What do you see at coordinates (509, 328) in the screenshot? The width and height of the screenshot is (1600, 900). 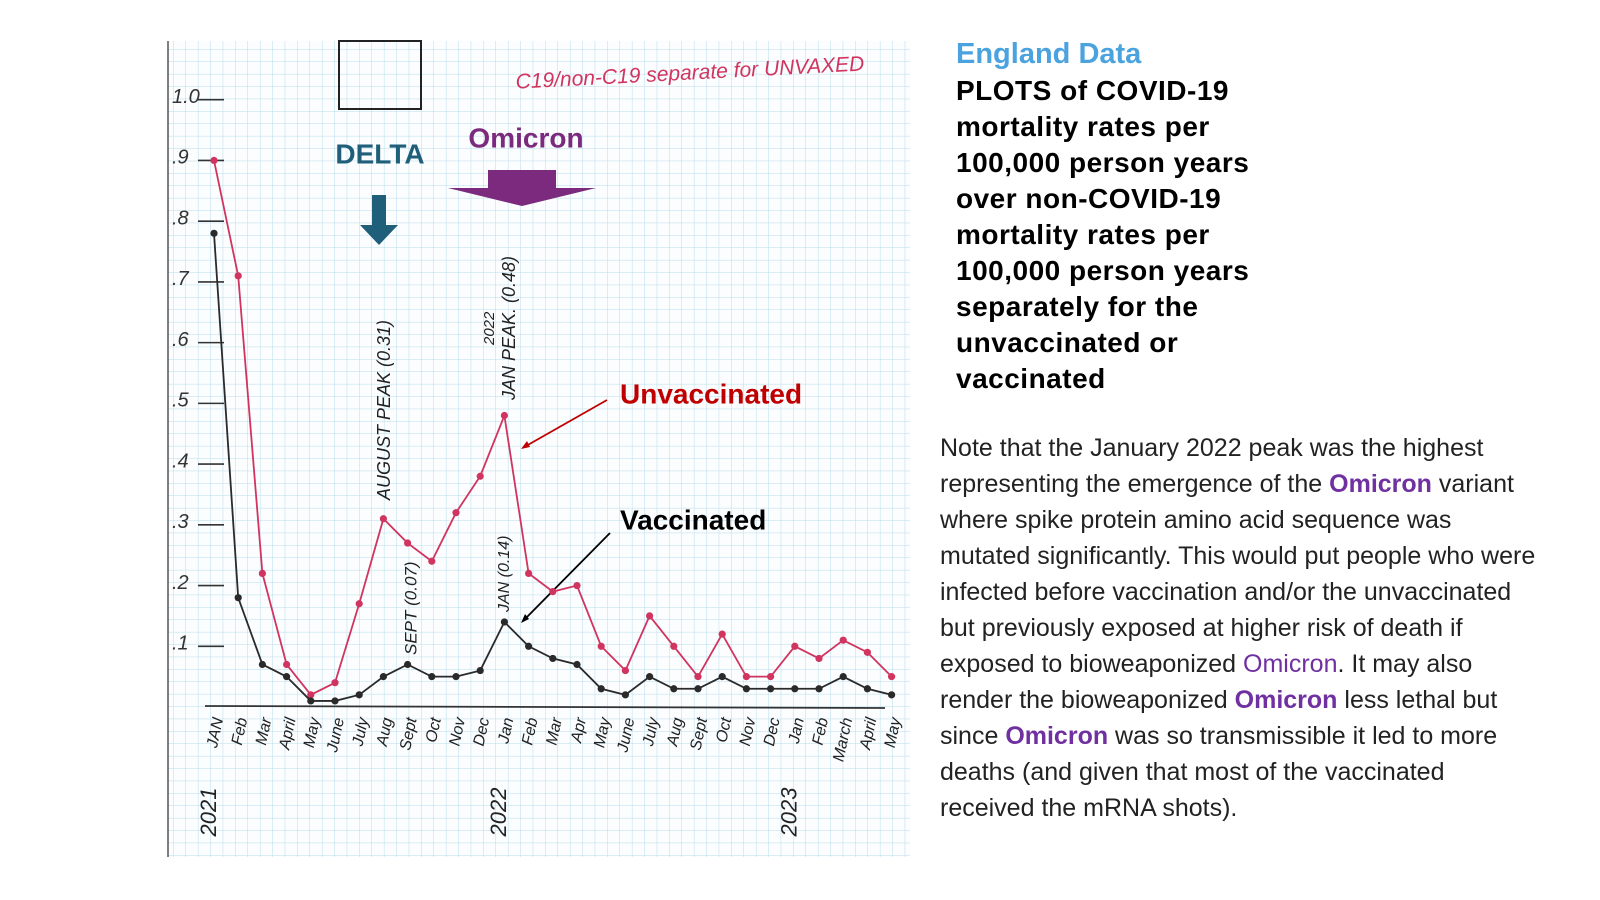 I see `annotation: JAN PEAK. (0.48)` at bounding box center [509, 328].